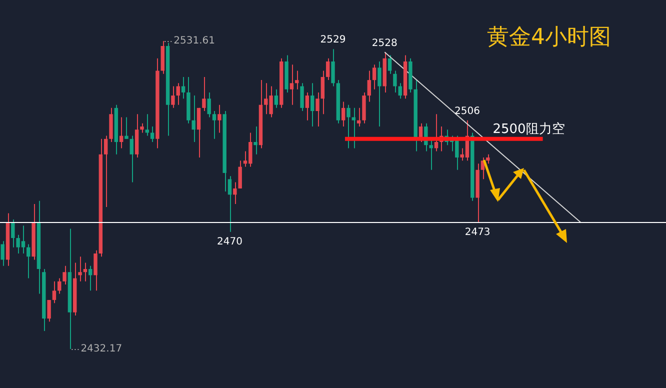 This screenshot has width=666, height=388. Describe the element at coordinates (333, 40) in the screenshot. I see `annotation: 2529` at that location.